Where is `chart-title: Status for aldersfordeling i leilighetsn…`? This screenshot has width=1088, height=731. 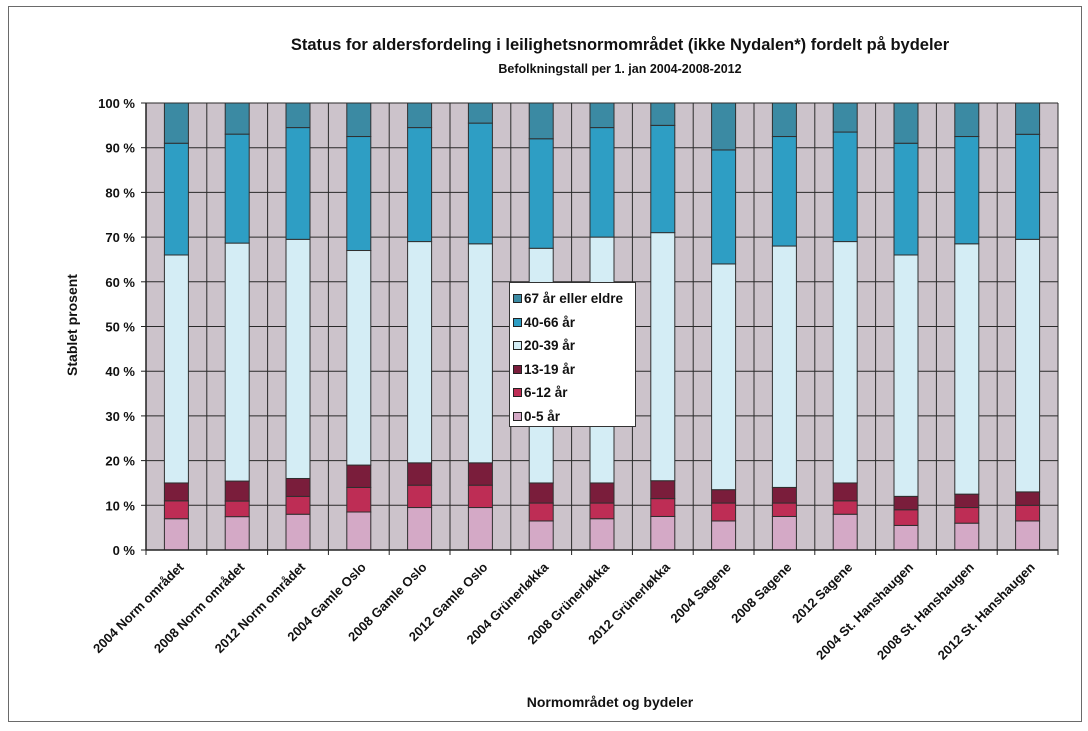
chart-title: Status for aldersfordeling i leilighetsn… is located at coordinates (620, 45).